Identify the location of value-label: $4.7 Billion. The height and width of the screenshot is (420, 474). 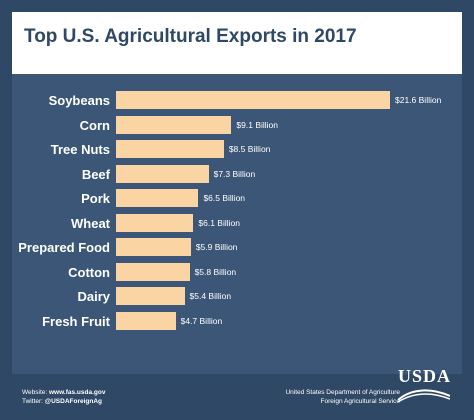
(201, 320).